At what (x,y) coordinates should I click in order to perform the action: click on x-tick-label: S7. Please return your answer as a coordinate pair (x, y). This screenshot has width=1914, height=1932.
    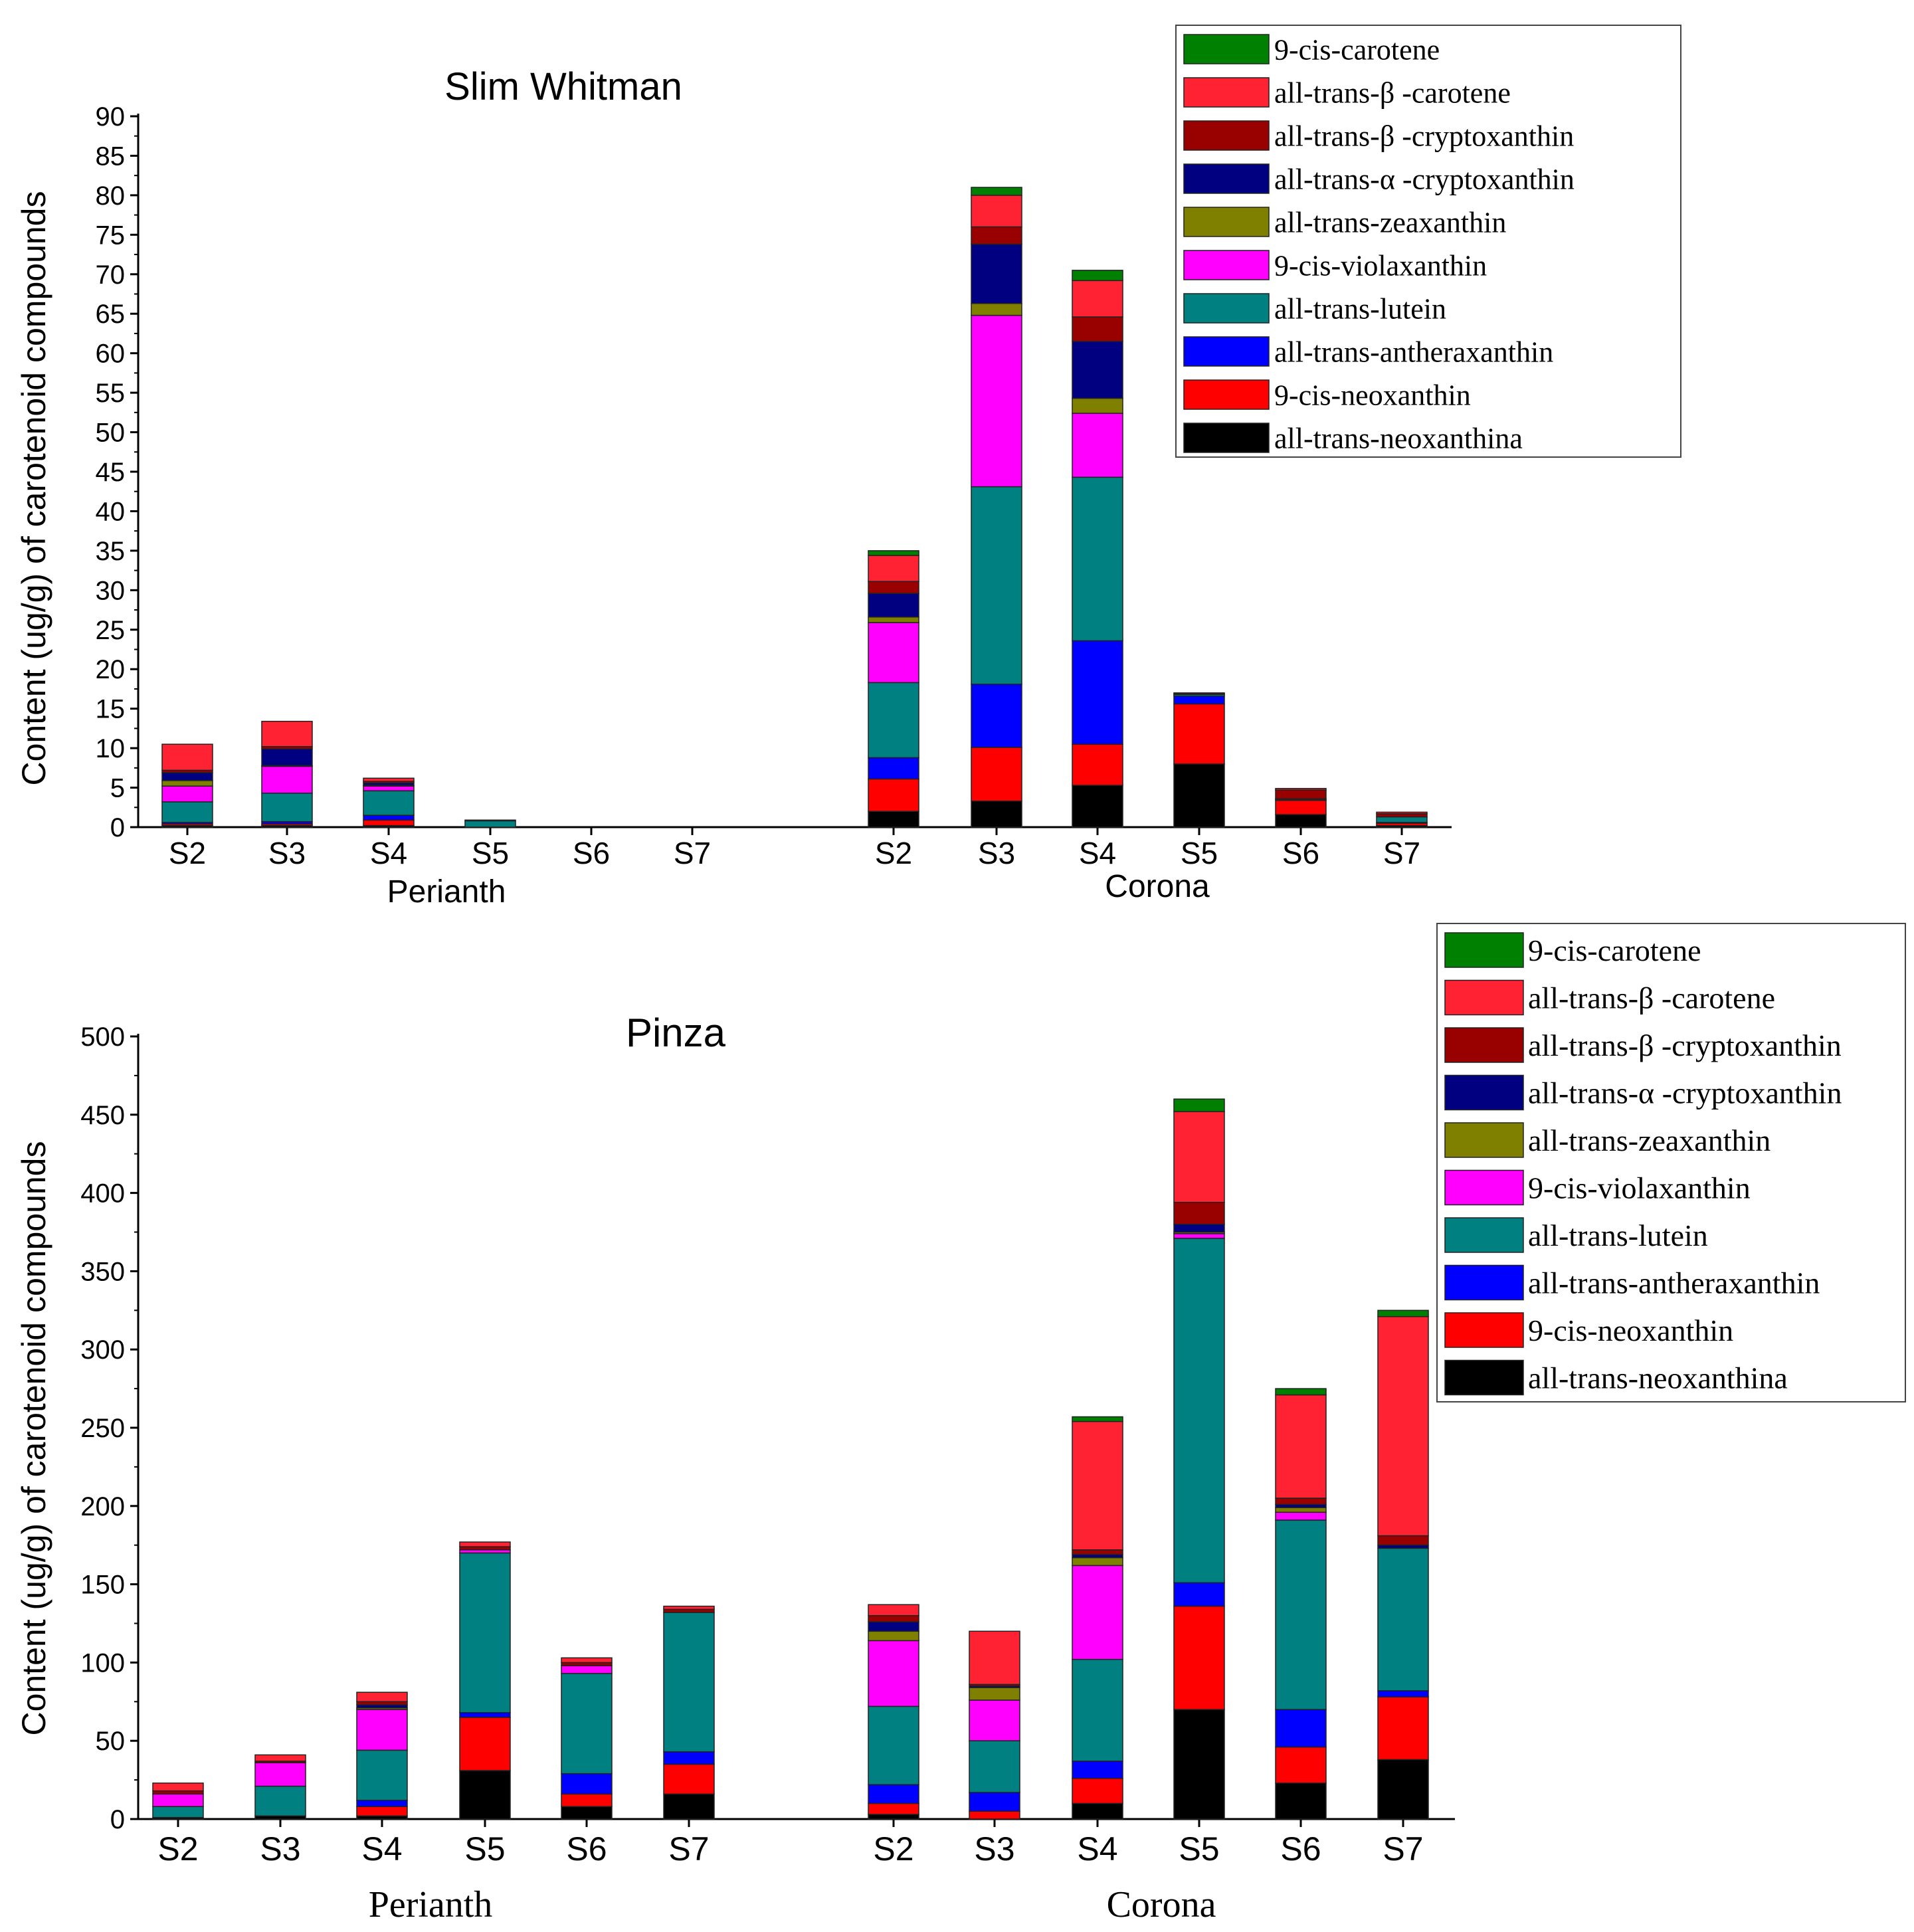
    Looking at the image, I should click on (1403, 1849).